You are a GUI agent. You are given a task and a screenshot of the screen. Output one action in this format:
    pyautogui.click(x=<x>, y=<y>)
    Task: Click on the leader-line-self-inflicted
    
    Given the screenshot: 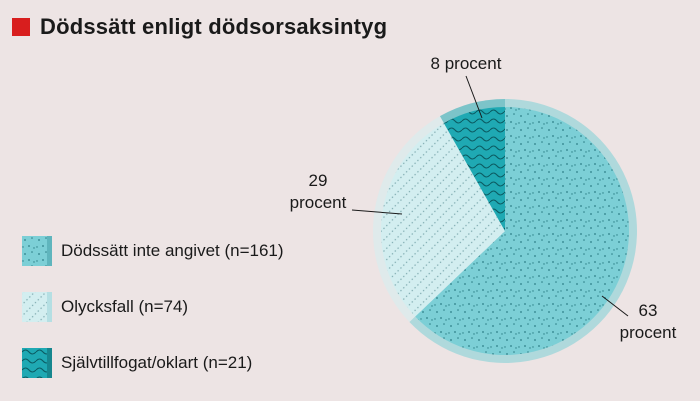 What is the action you would take?
    pyautogui.click(x=474, y=97)
    